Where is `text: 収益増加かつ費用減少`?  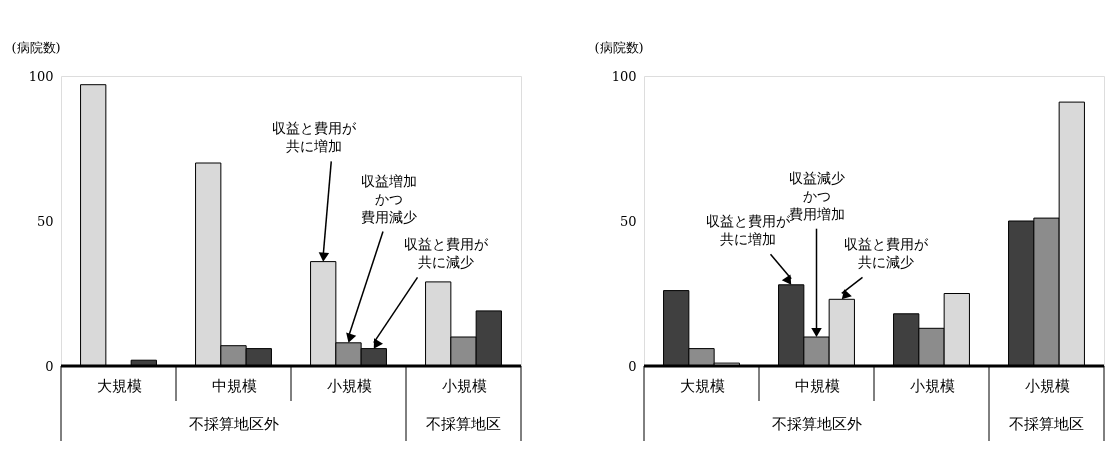
text: 収益増加かつ費用減少 is located at coordinates (388, 198).